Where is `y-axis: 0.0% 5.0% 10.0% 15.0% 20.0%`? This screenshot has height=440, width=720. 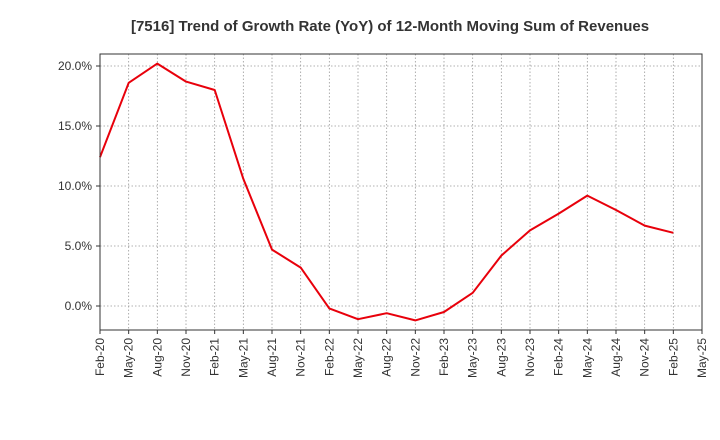
y-axis: 0.0% 5.0% 10.0% 15.0% 20.0% is located at coordinates (79, 186).